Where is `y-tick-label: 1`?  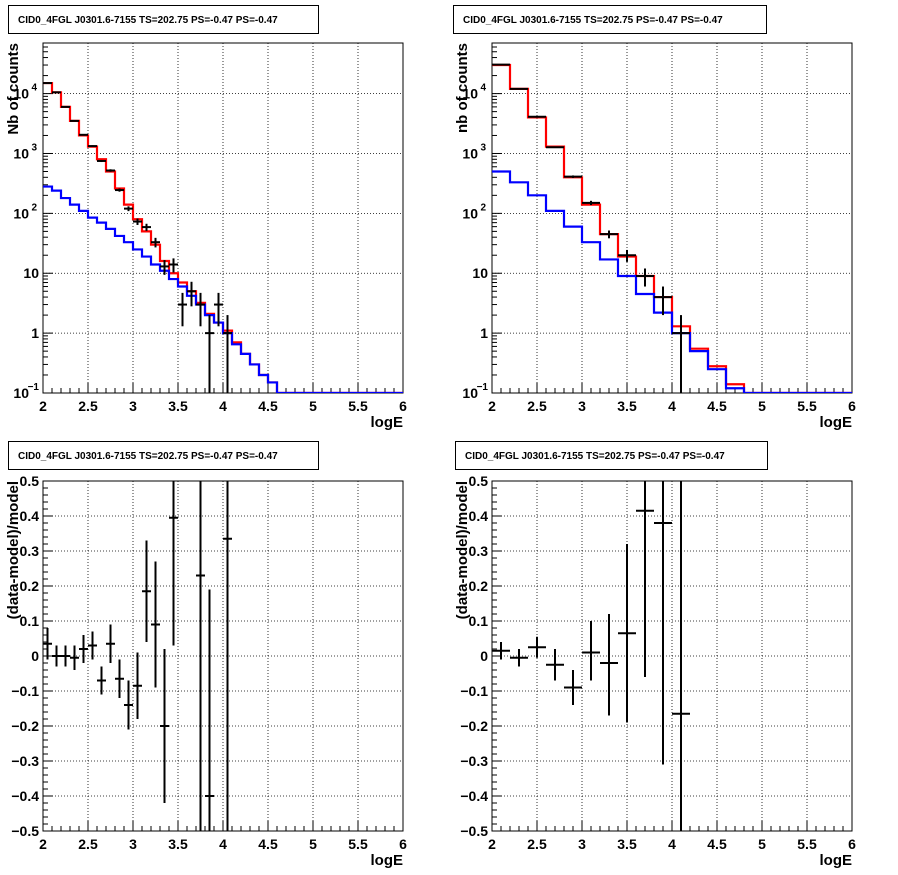
y-tick-label: 1 is located at coordinates (484, 333).